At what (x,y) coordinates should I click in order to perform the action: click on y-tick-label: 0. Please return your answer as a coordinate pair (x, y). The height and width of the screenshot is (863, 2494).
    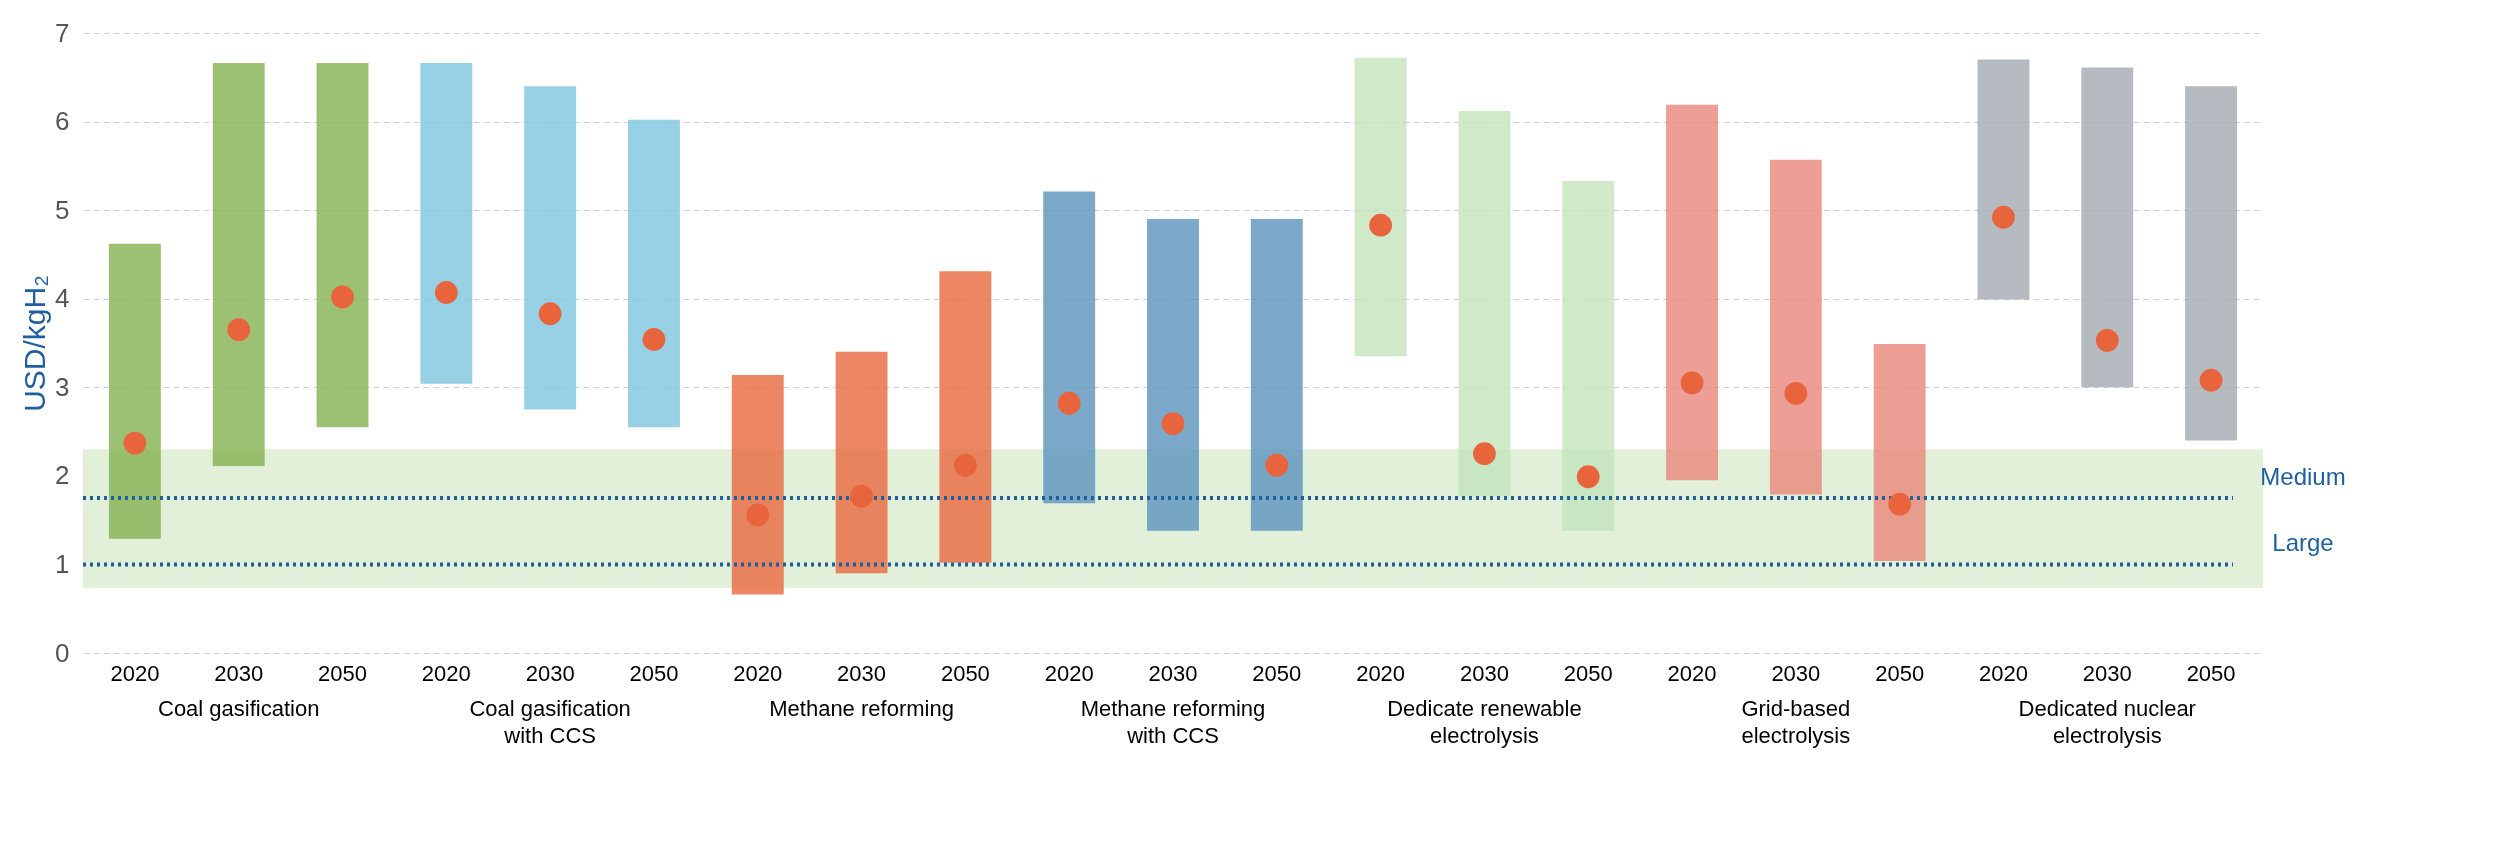
    Looking at the image, I should click on (62, 652).